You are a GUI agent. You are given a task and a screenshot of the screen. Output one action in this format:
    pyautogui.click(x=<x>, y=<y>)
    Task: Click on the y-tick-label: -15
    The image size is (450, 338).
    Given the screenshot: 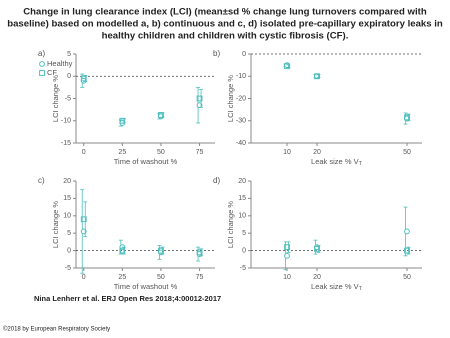 What is the action you would take?
    pyautogui.click(x=66, y=143)
    